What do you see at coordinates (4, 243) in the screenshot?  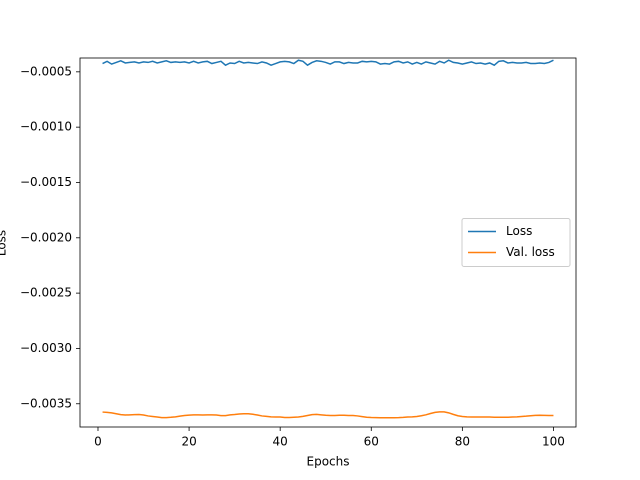 I see `y-axis-label: Loss` at bounding box center [4, 243].